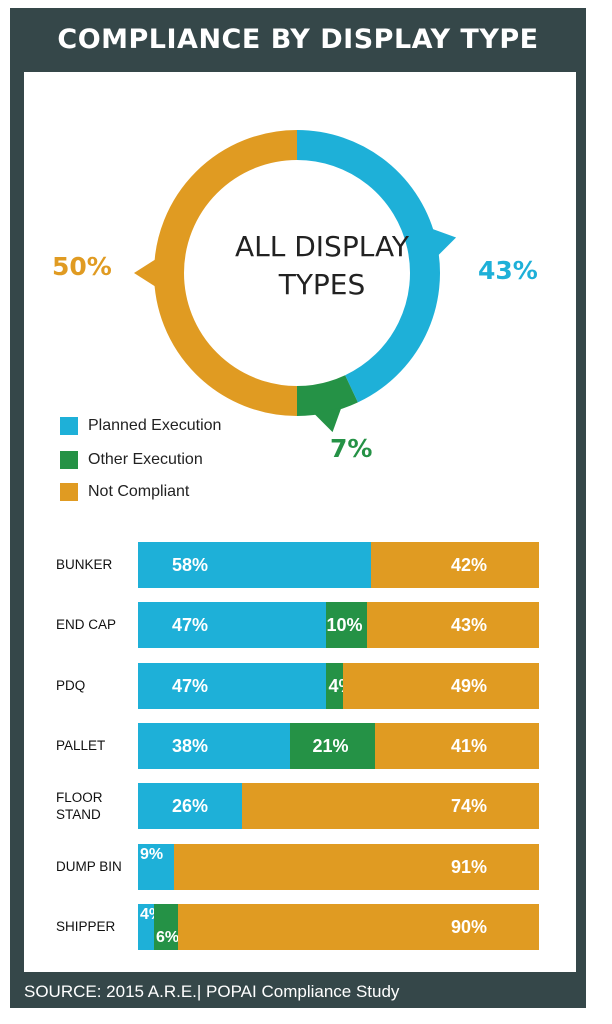 The height and width of the screenshot is (1024, 612). What do you see at coordinates (81, 745) in the screenshot?
I see `row-label-pallet: PALLET` at bounding box center [81, 745].